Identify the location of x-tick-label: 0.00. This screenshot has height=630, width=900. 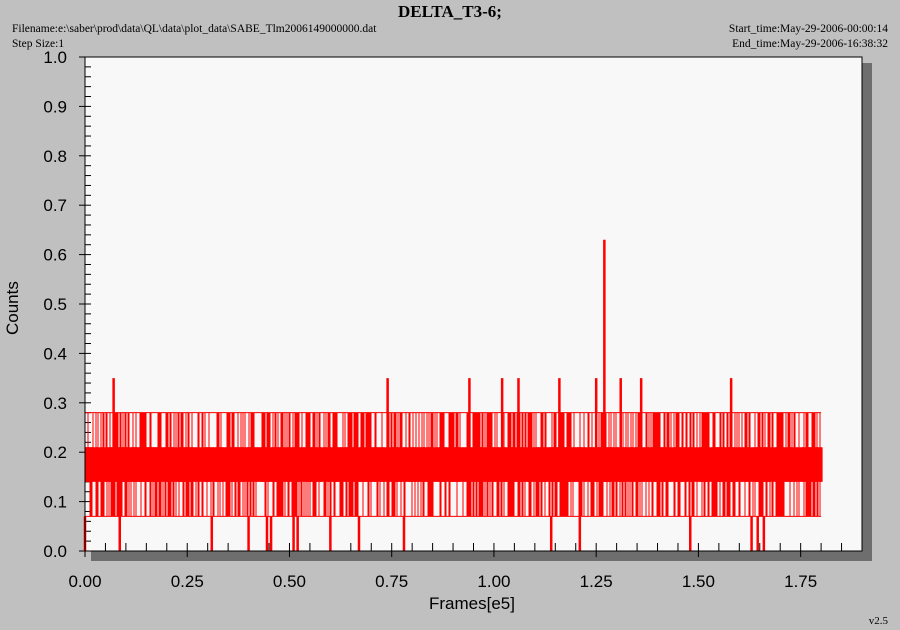
(84, 581).